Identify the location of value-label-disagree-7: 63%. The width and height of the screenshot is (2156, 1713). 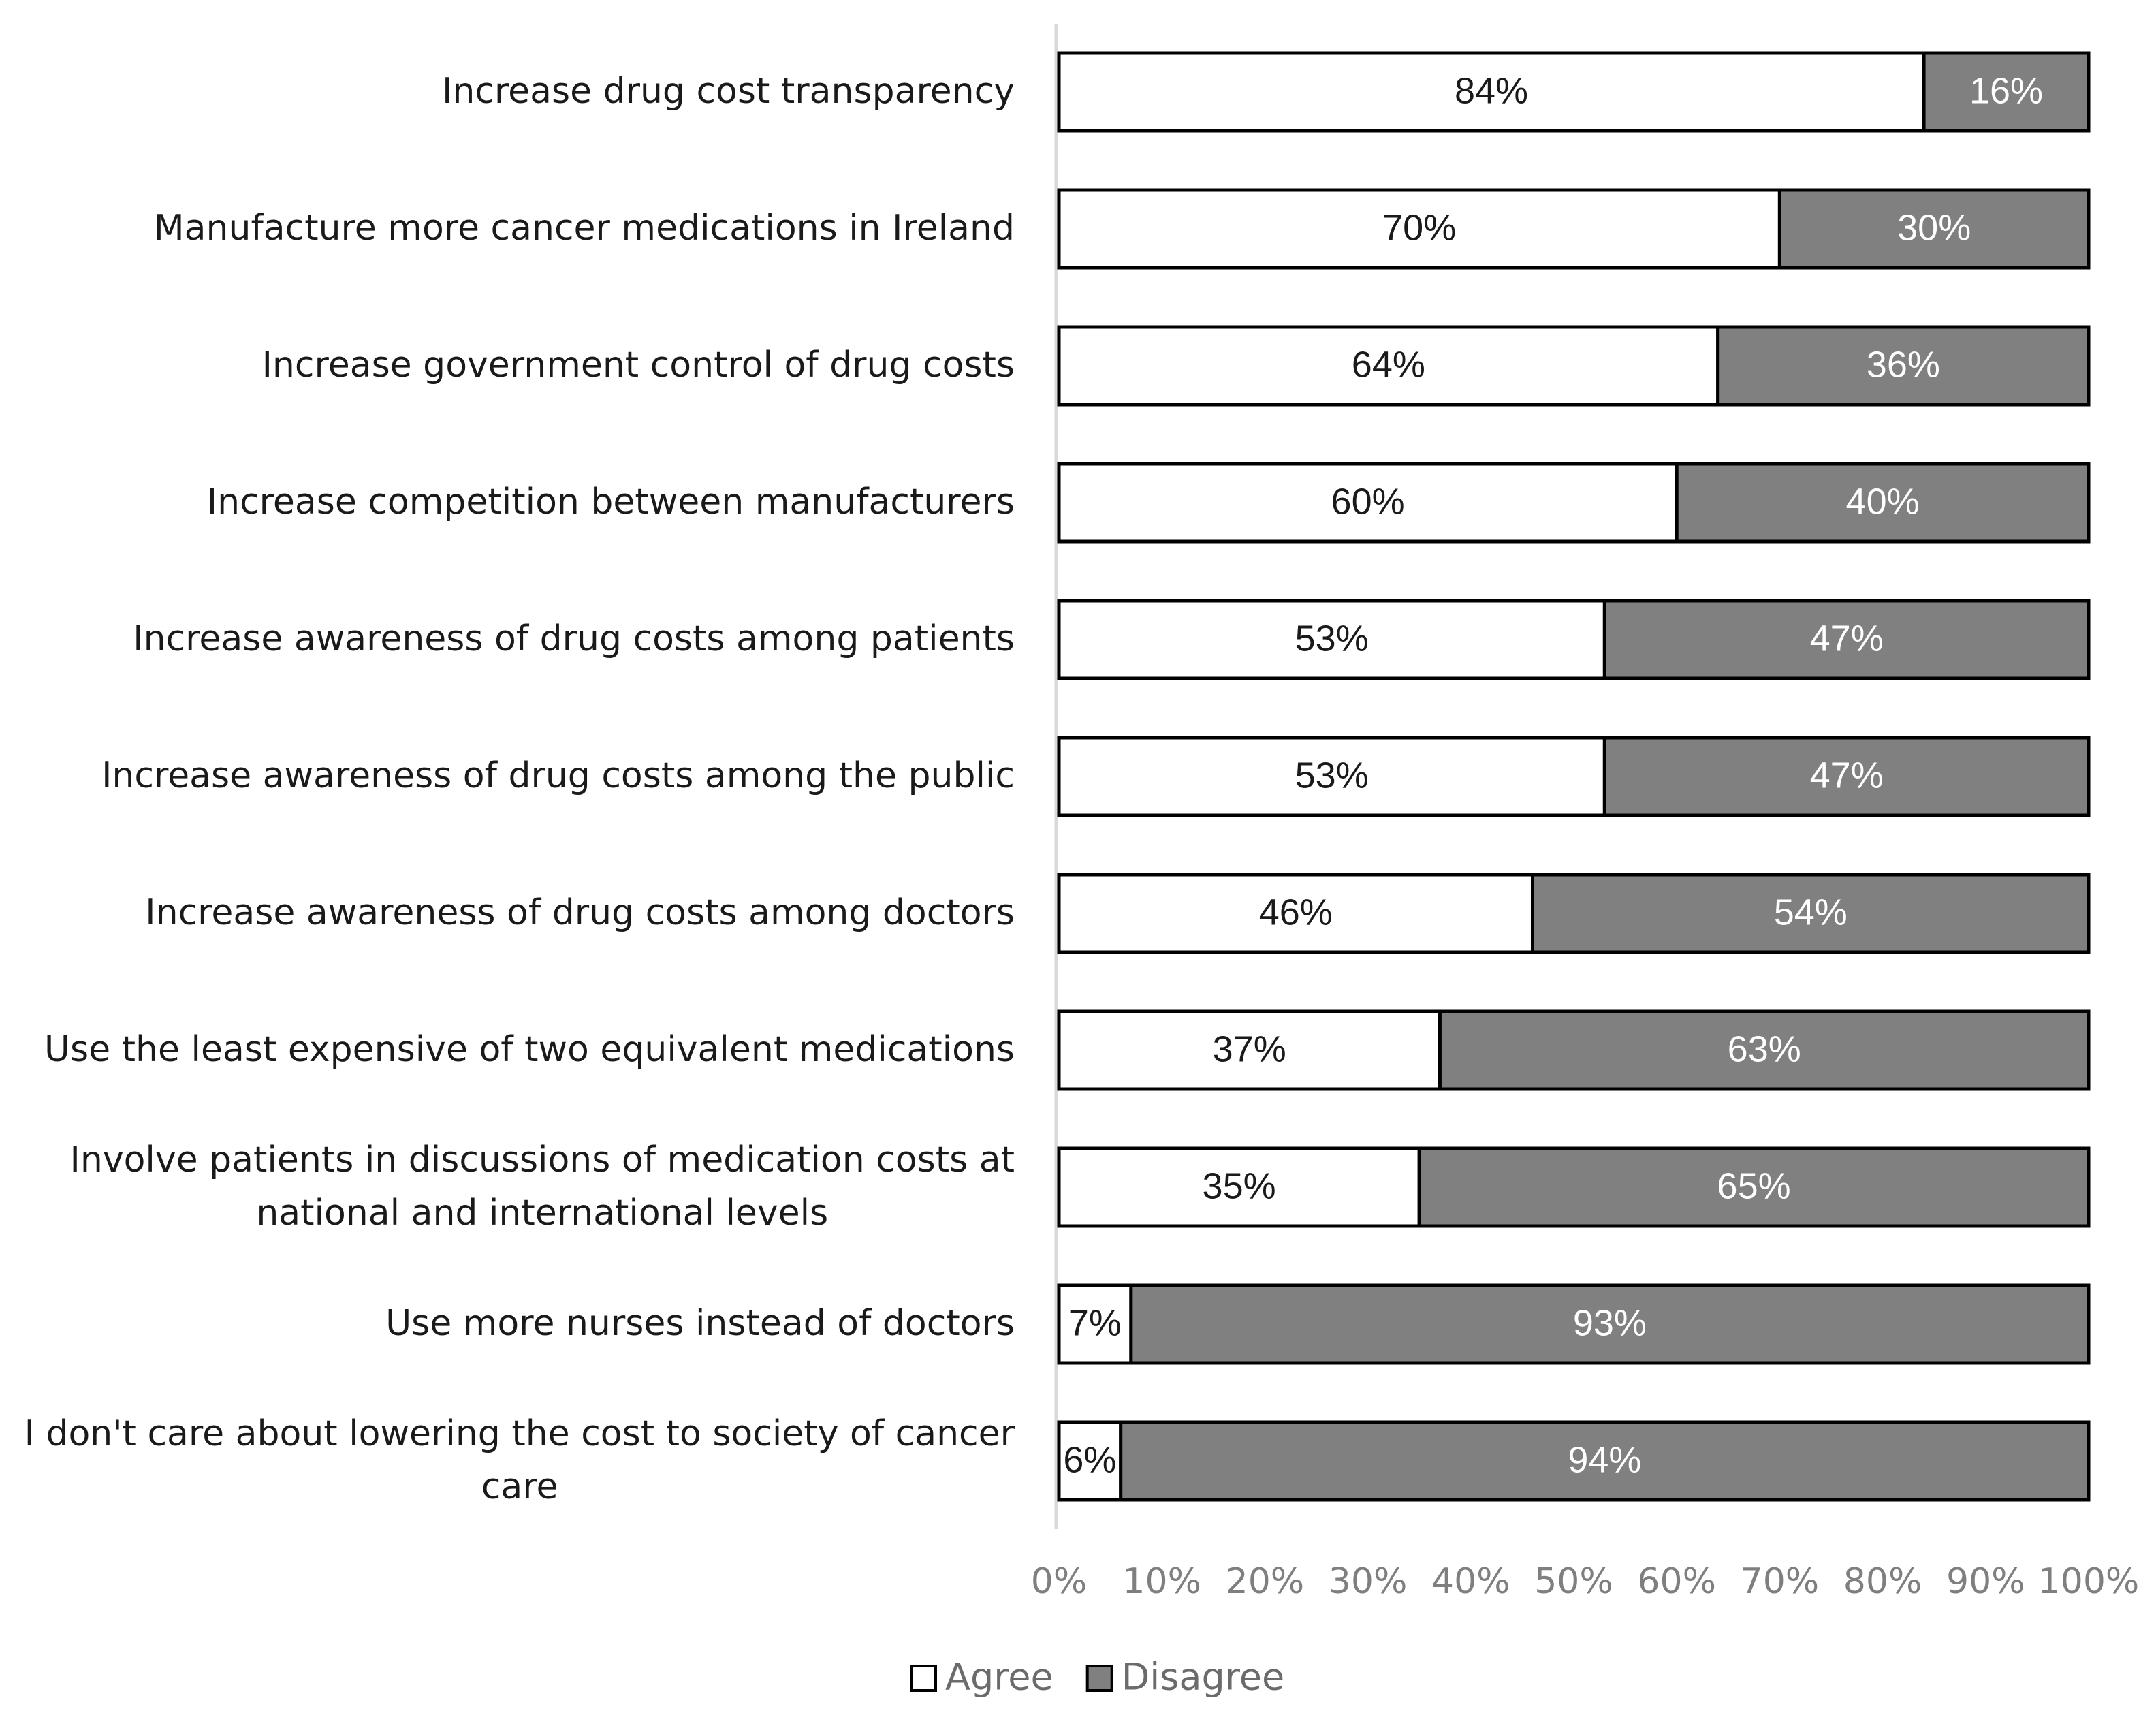
(1764, 1048).